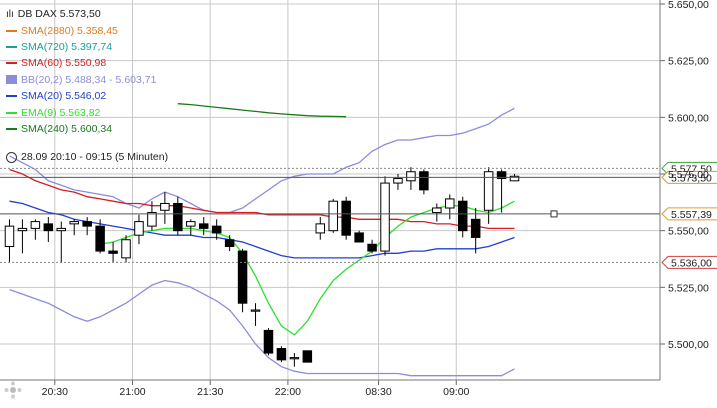 The width and height of the screenshot is (717, 408). Describe the element at coordinates (64, 63) in the screenshot. I see `legend-label: SMA(60) 5.550,98` at that location.